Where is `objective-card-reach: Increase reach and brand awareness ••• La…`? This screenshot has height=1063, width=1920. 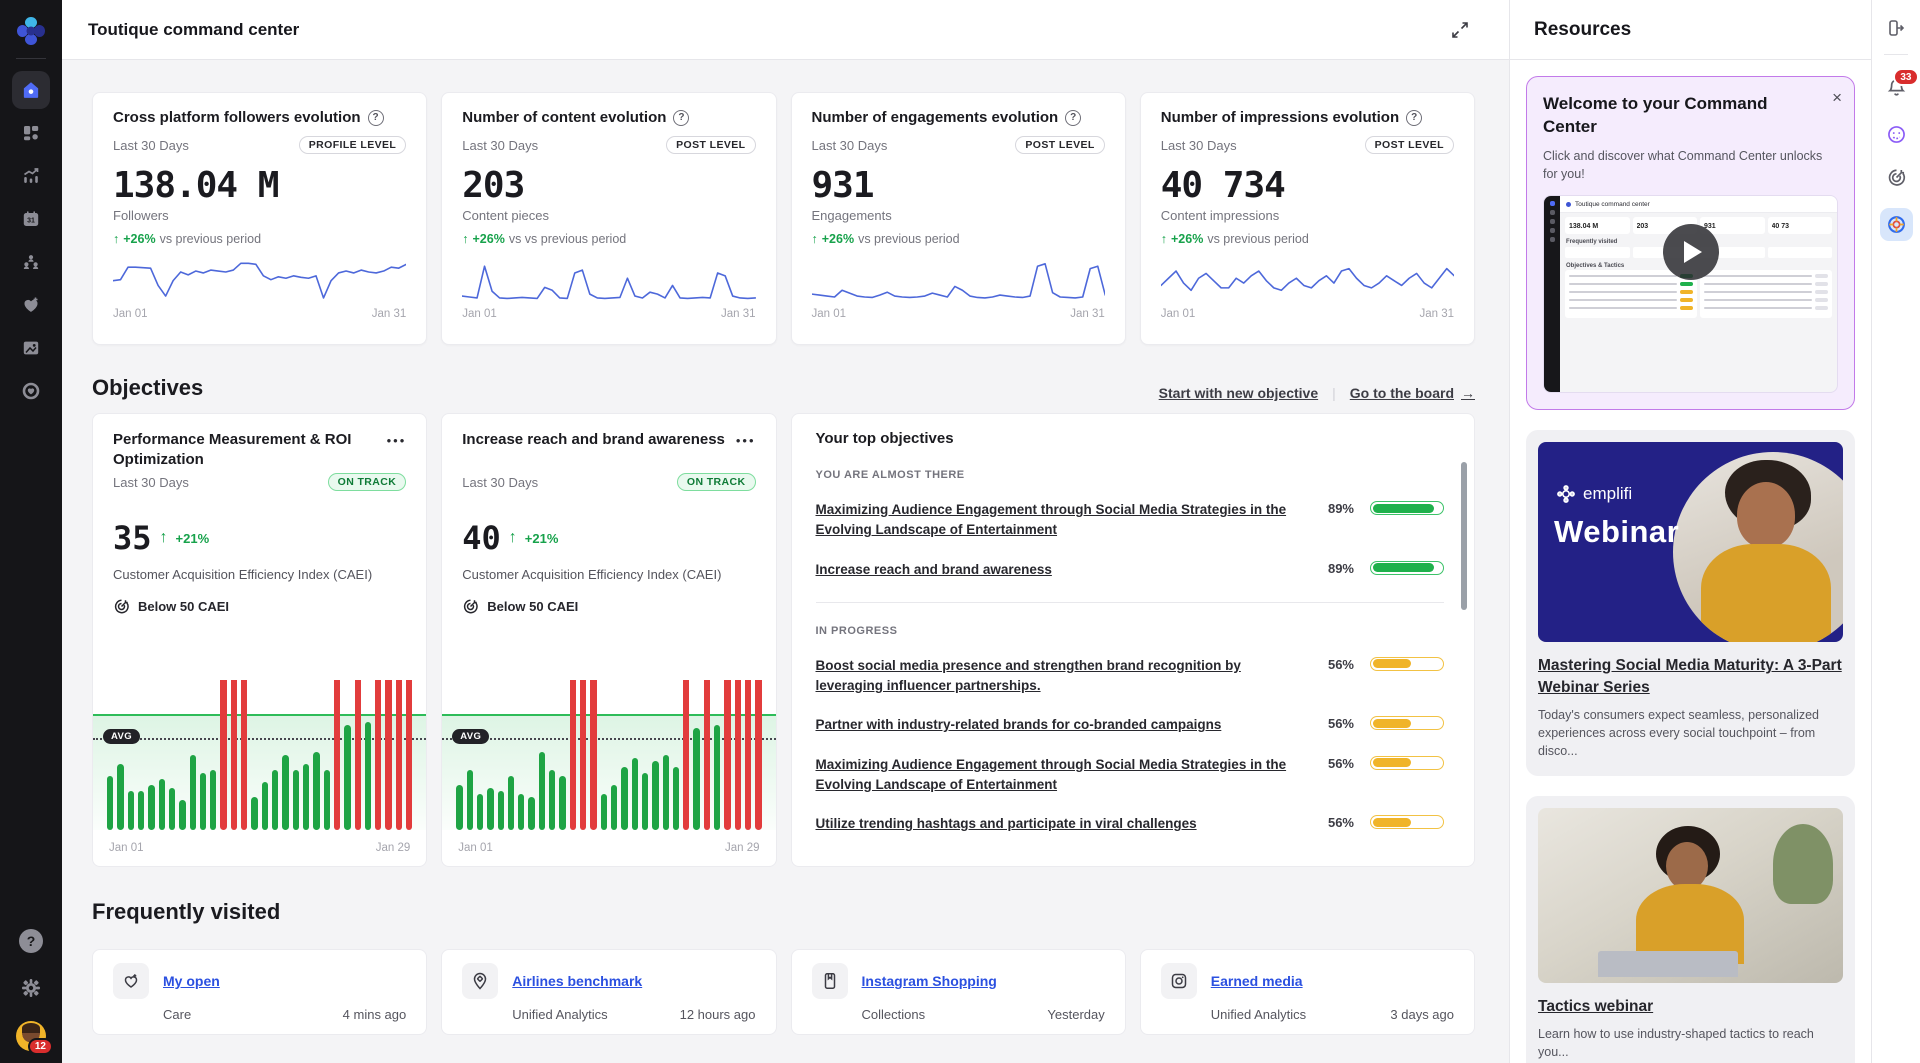
objective-card-reach: Increase reach and brand awareness ••• La… is located at coordinates (609, 640).